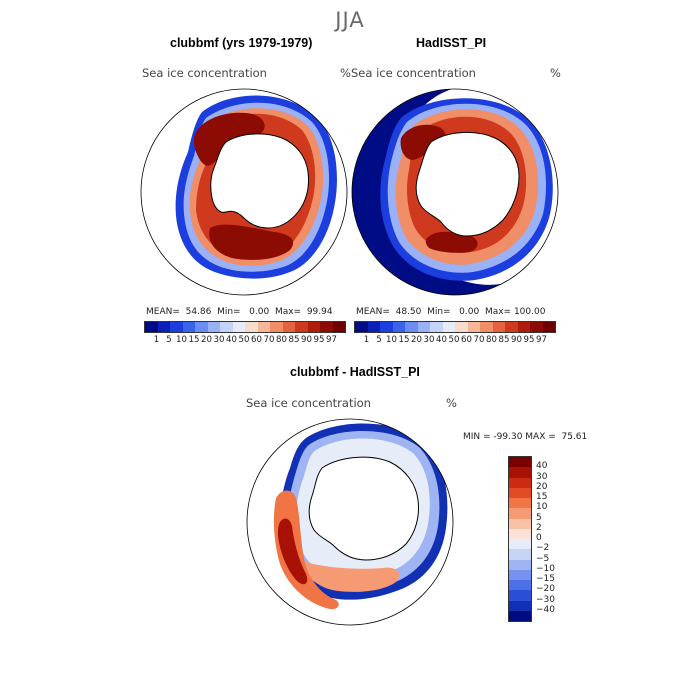  Describe the element at coordinates (239, 312) in the screenshot. I see `panel-1-stats: MEAN= 54.86 Min= 0.00 Max= 99.94` at that location.